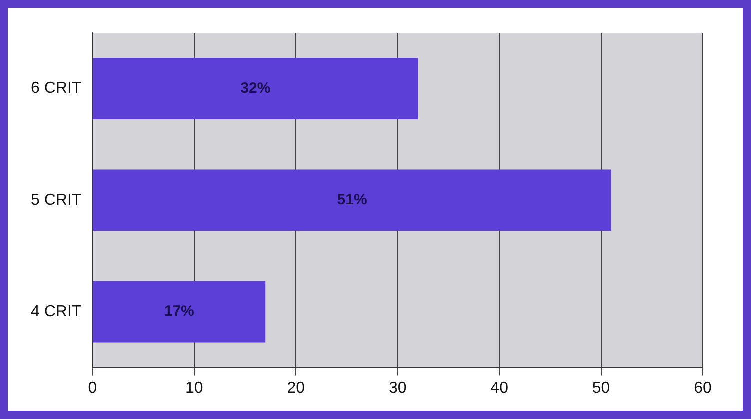  What do you see at coordinates (56, 89) in the screenshot?
I see `y-tick-label: 6 CRIT` at bounding box center [56, 89].